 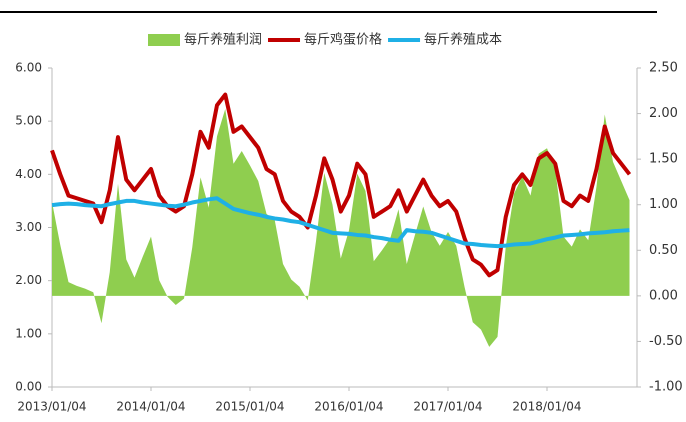 What do you see at coordinates (28, 174) in the screenshot?
I see `y-tick-label: 4.00` at bounding box center [28, 174].